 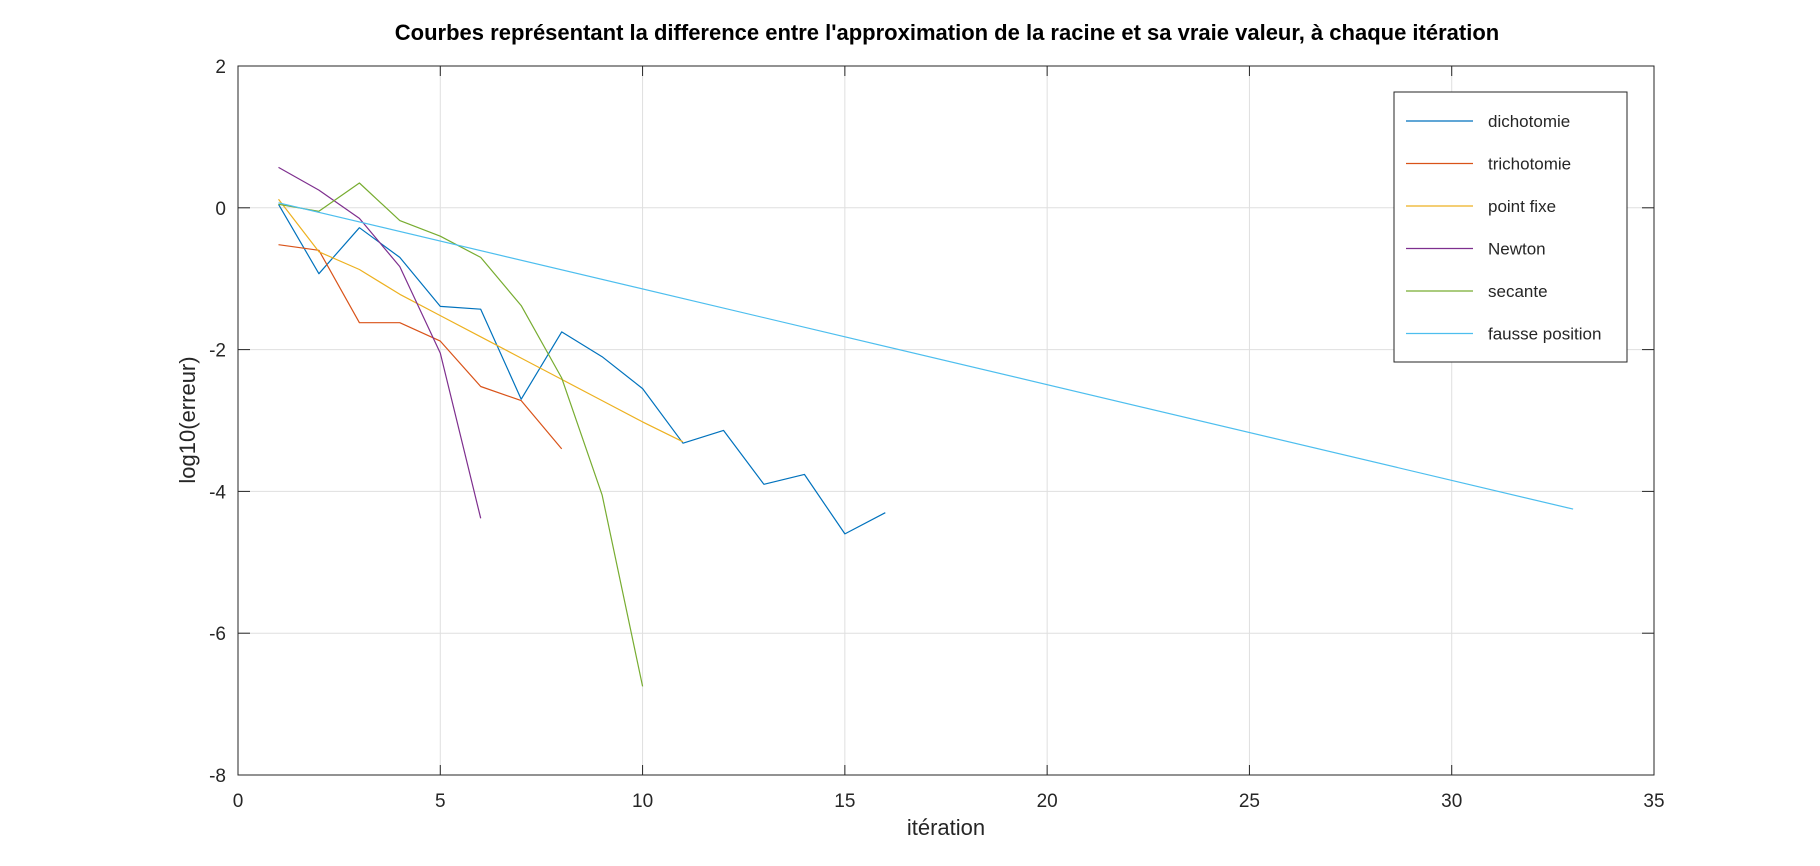 I want to click on legend-label-fausse-position: fausse position, so click(x=1544, y=334).